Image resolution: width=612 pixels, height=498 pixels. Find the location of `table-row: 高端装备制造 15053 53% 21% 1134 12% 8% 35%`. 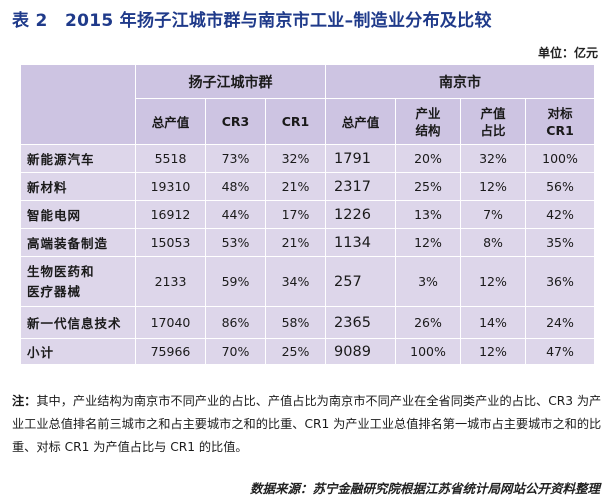

table-row: 高端装备制造 15053 53% 21% 1134 12% 8% 35% is located at coordinates (308, 242).